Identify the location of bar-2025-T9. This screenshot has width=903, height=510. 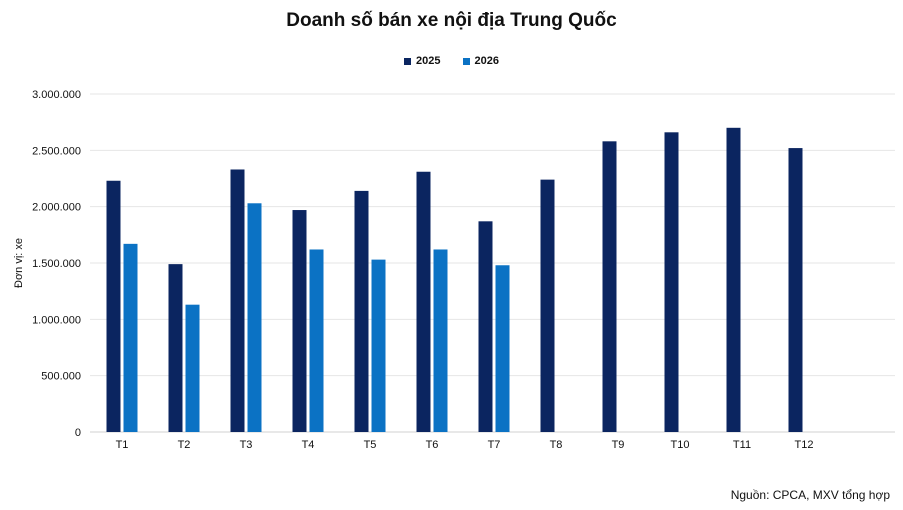
(609, 286).